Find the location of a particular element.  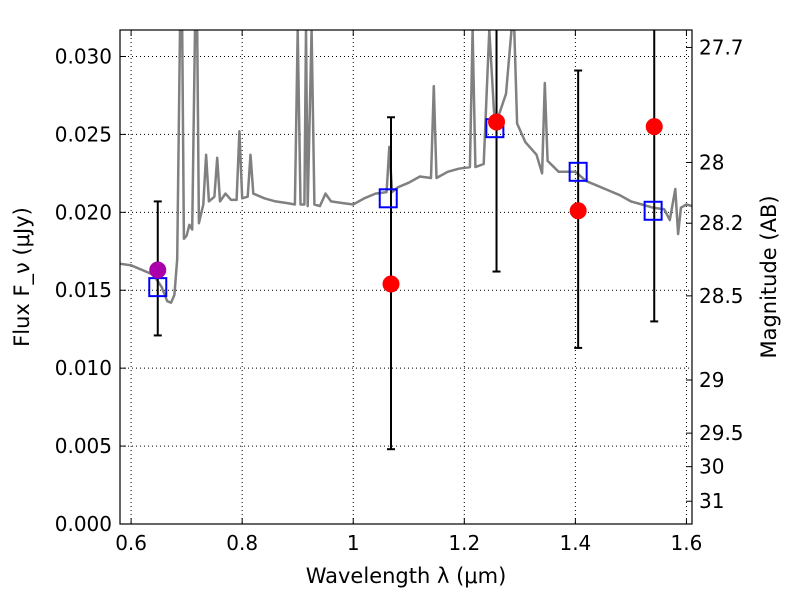

right-tick-label: 29.5 is located at coordinates (721, 433).